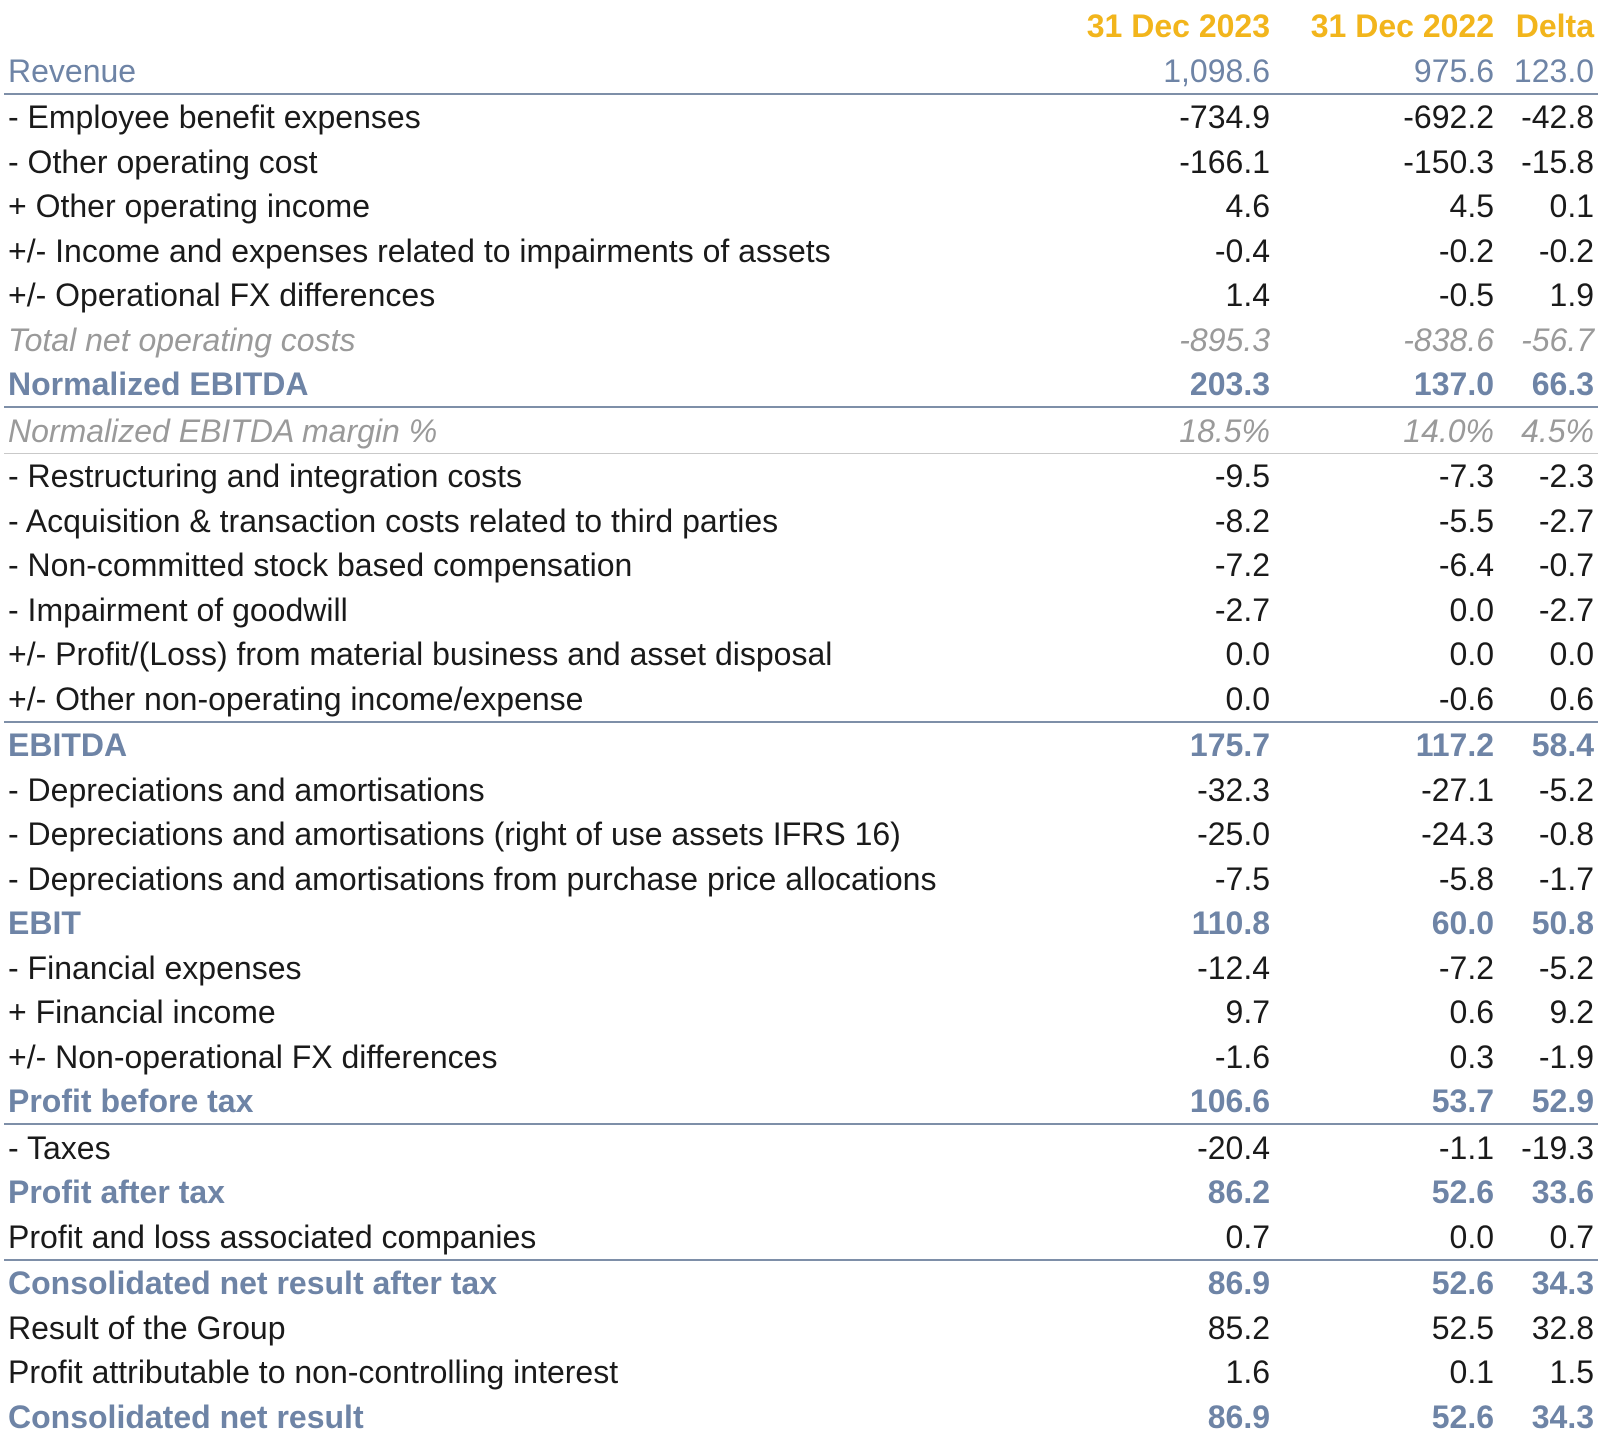  I want to click on value-2022: 60.0, so click(1462, 923).